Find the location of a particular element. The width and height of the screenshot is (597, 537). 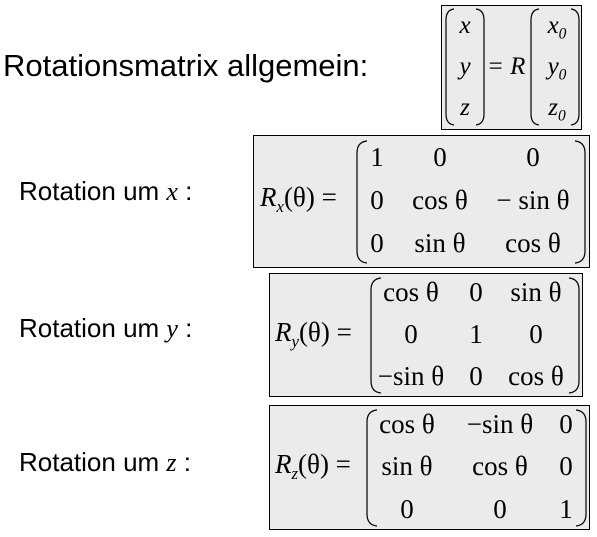

rotation-z-label: Rotation um z : is located at coordinates (105, 462).